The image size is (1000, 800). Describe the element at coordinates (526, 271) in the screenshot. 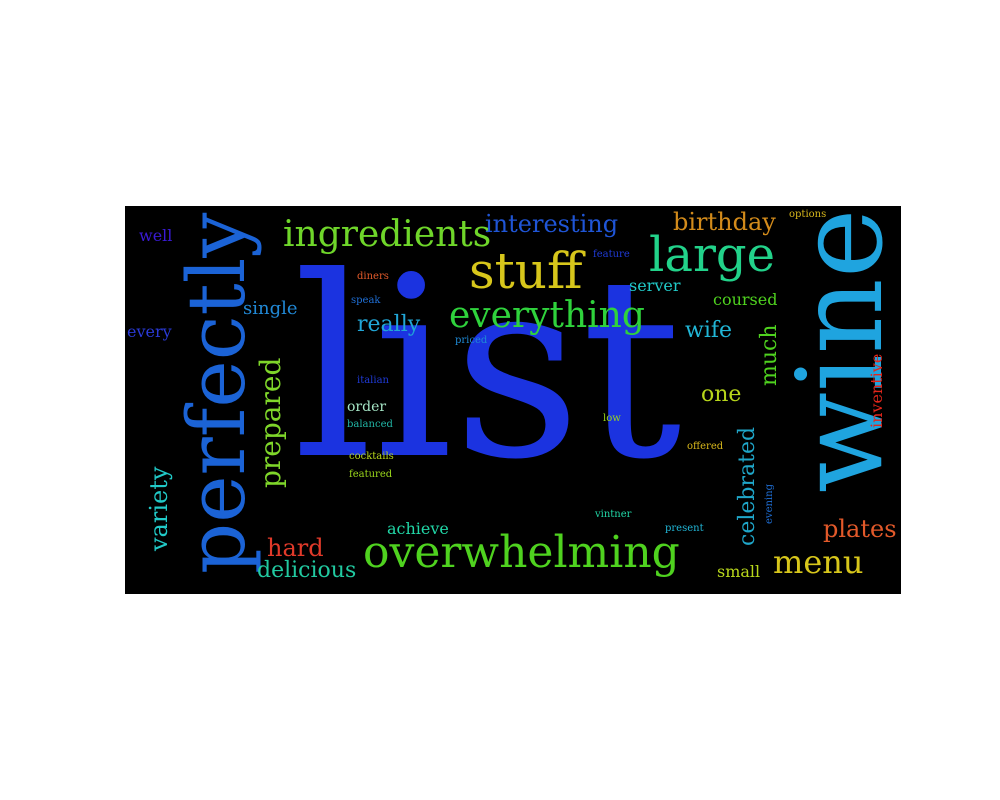

I see `word-stuff: stuff` at that location.